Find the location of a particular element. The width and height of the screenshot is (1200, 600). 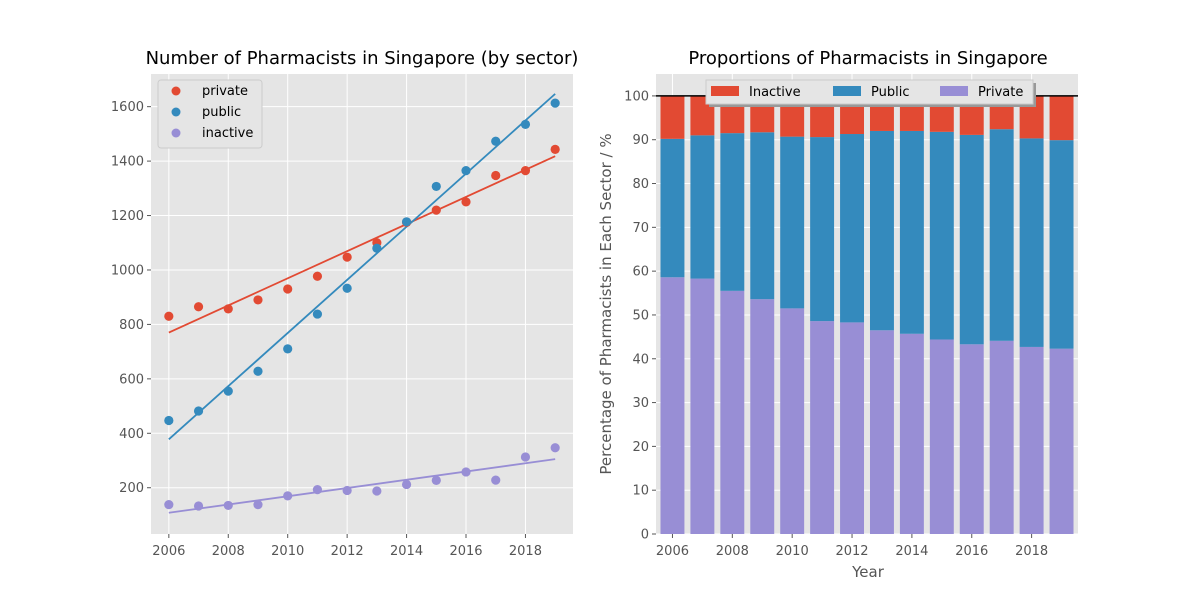

legend-marker-inactive is located at coordinates (176, 133).